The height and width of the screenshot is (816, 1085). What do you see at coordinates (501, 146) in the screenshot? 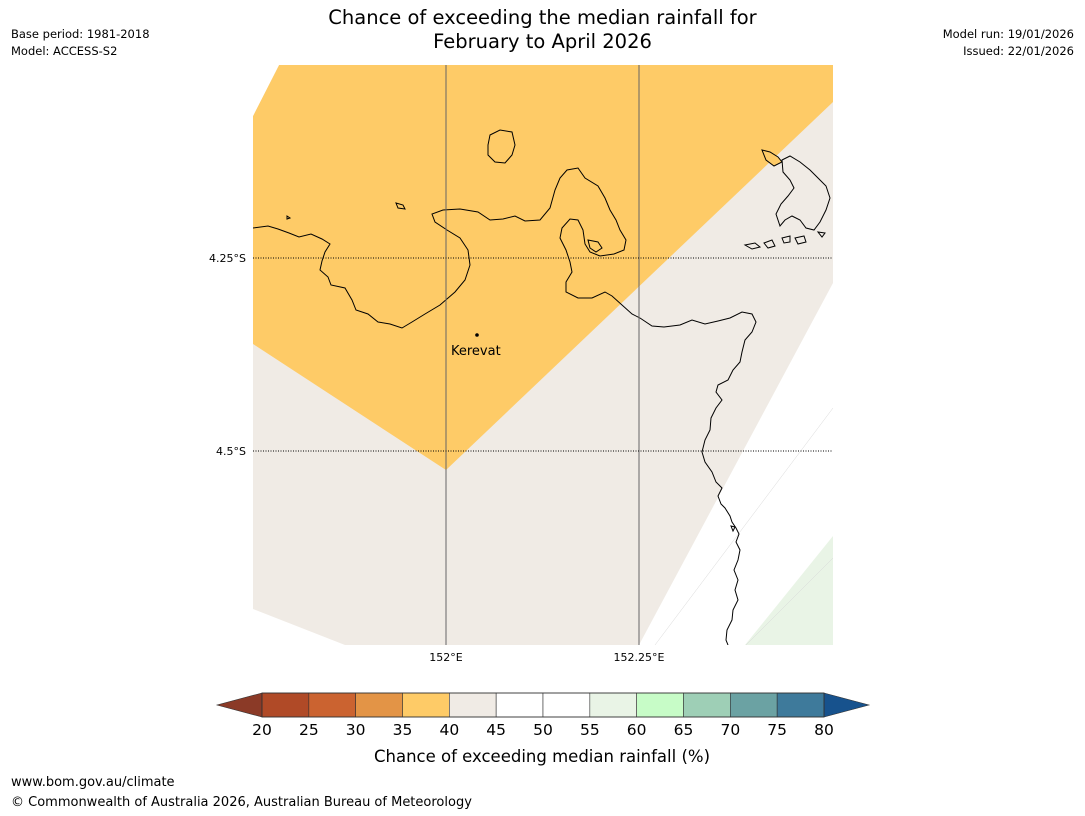
I see `coastline-island` at bounding box center [501, 146].